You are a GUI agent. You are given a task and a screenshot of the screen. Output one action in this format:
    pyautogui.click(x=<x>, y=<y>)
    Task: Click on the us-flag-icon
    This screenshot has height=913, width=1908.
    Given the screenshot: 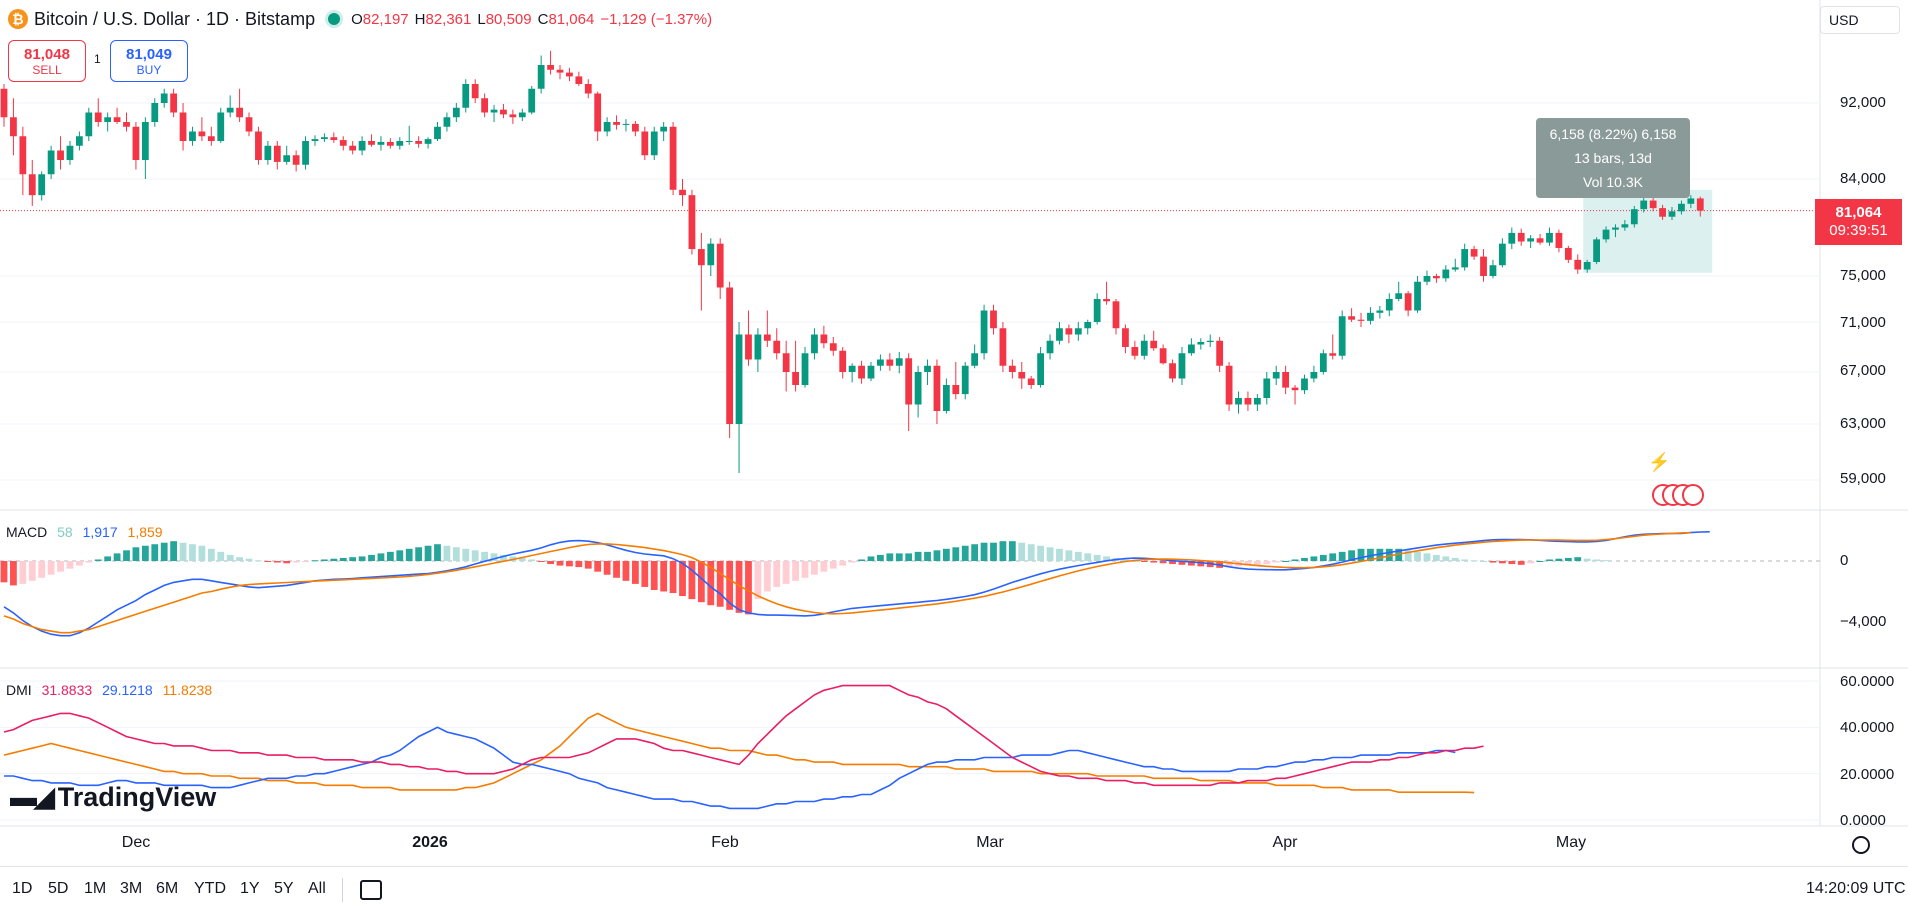 What is the action you would take?
    pyautogui.click(x=1693, y=495)
    